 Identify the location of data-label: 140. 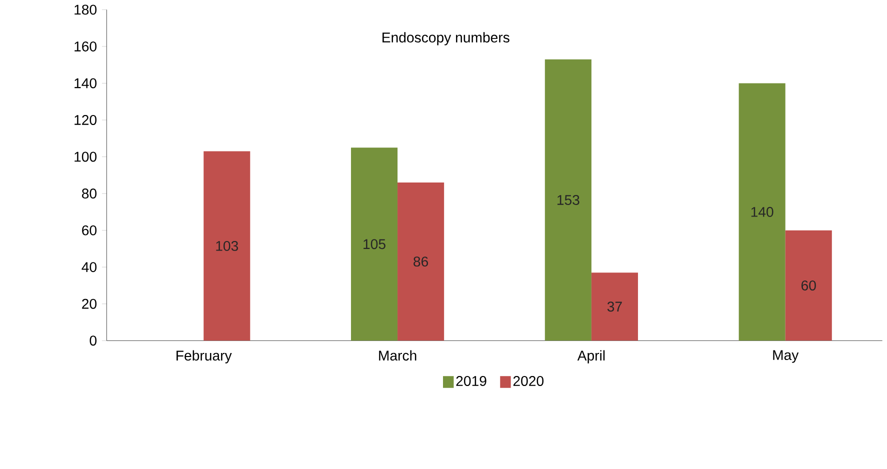
(762, 211).